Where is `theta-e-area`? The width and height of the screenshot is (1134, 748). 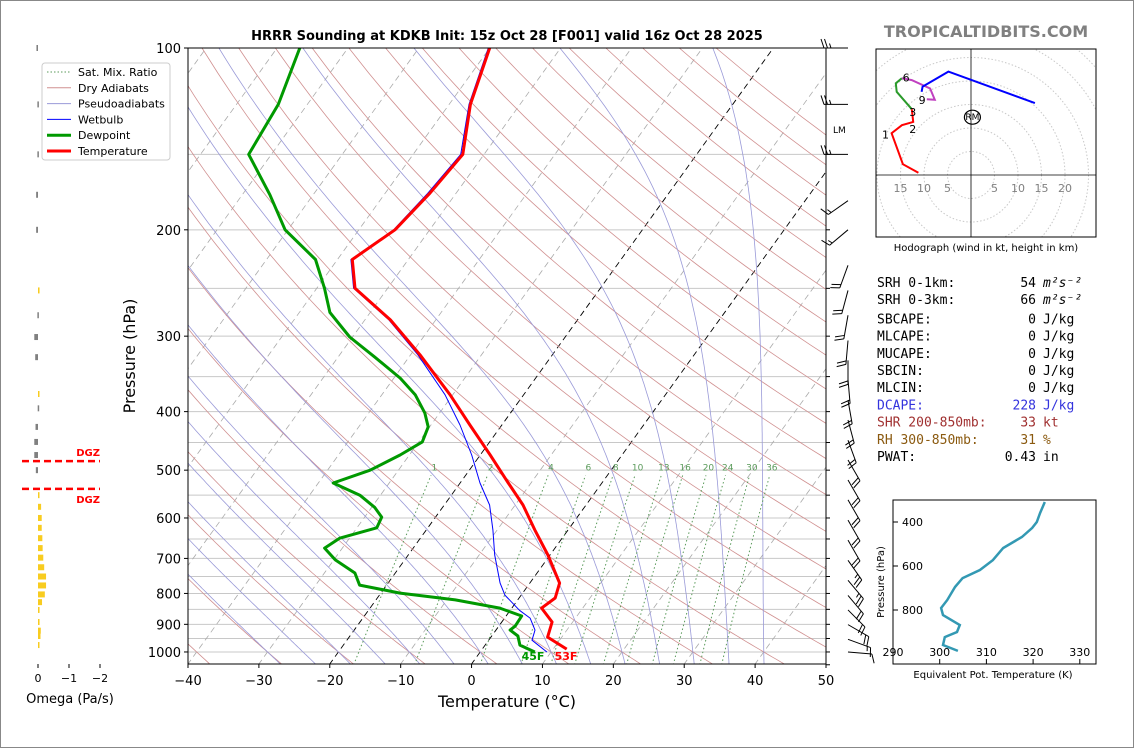 theta-e-area is located at coordinates (992, 577).